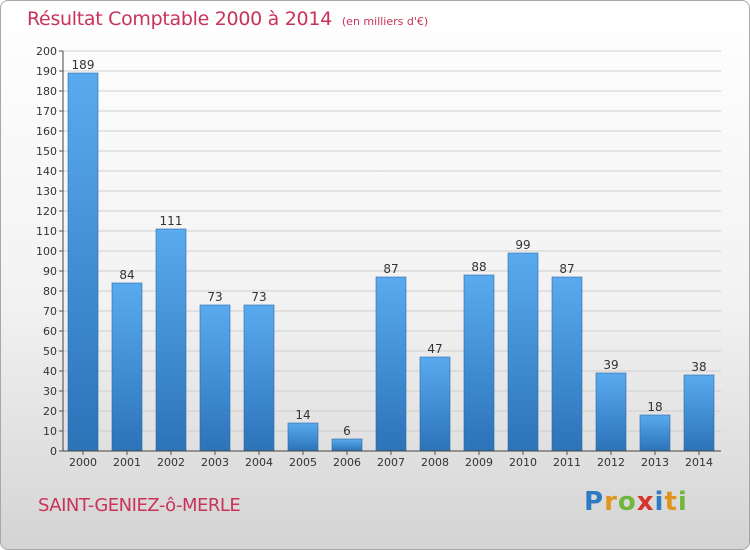 The image size is (750, 550). What do you see at coordinates (50, 271) in the screenshot?
I see `y-tick-label: 90` at bounding box center [50, 271].